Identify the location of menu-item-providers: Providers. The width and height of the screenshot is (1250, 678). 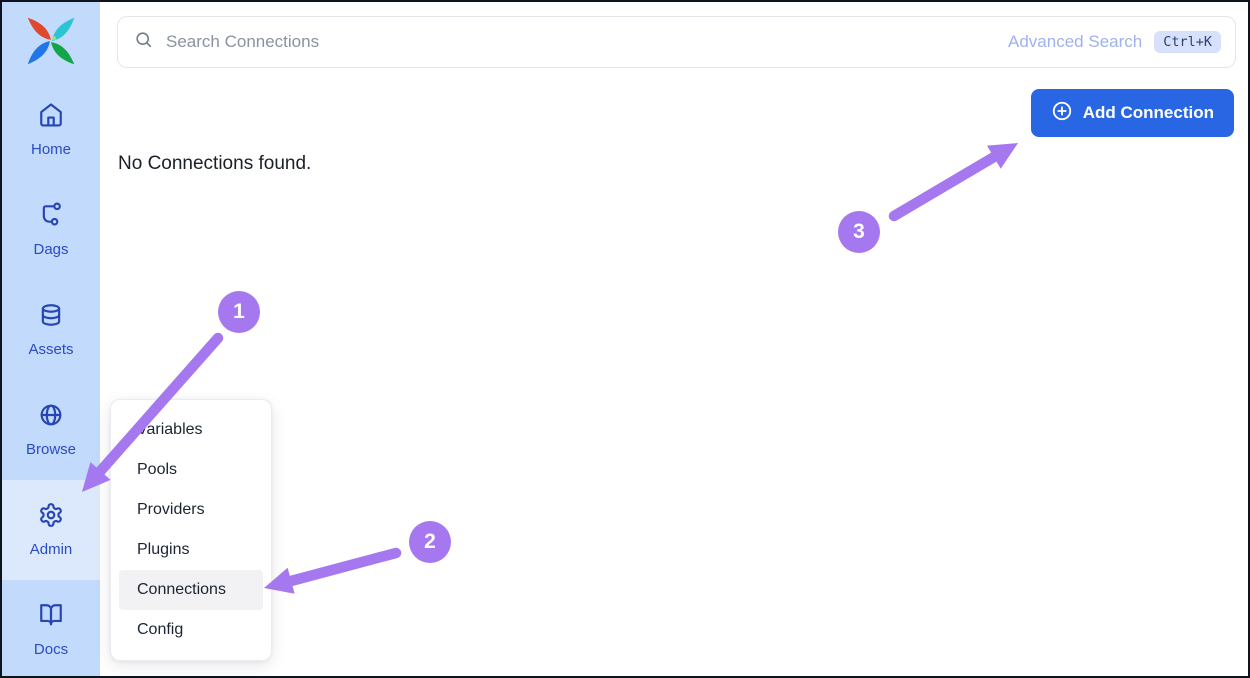
(171, 509).